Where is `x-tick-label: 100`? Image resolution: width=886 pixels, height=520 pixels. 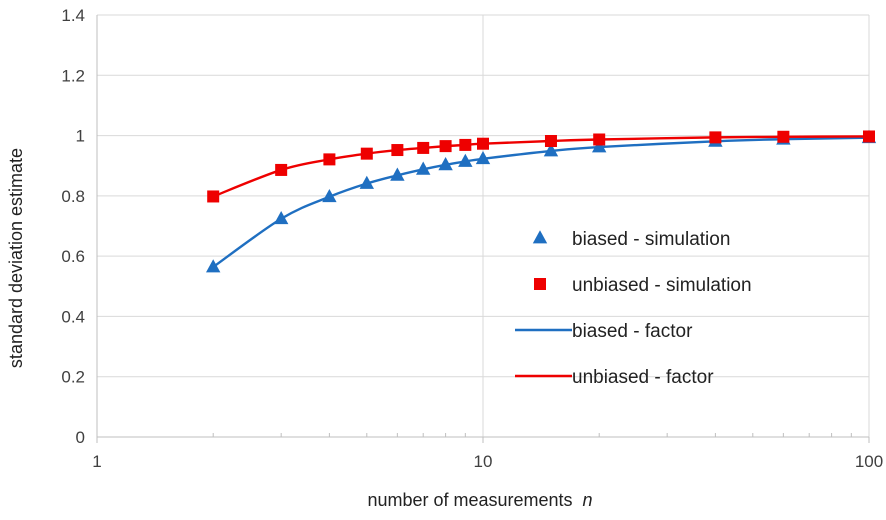 x-tick-label: 100 is located at coordinates (869, 461).